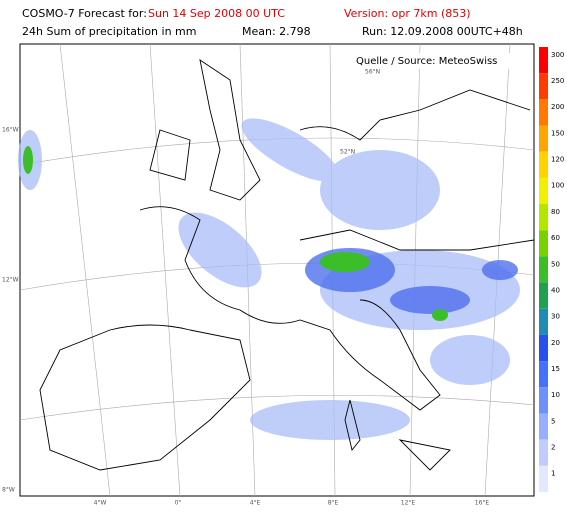  I want to click on lon-label: 4°E, so click(255, 503).